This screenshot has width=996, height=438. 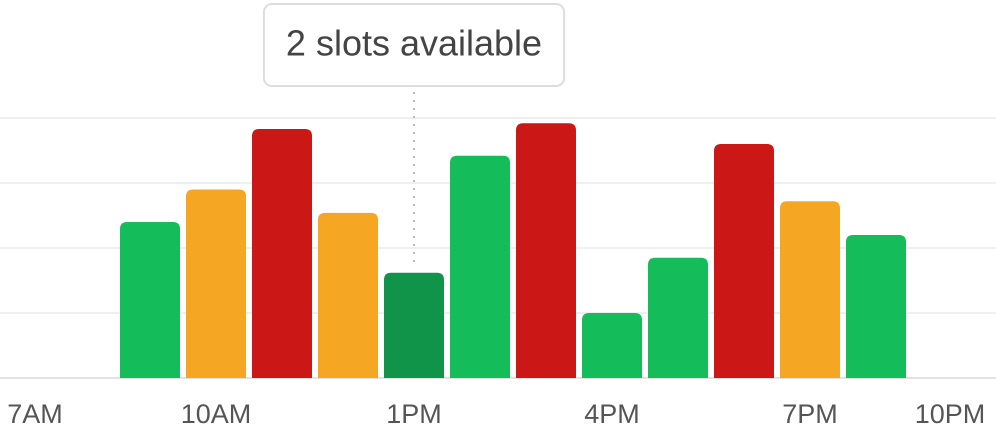 I want to click on x-tick-label: 7PM, so click(x=810, y=414).